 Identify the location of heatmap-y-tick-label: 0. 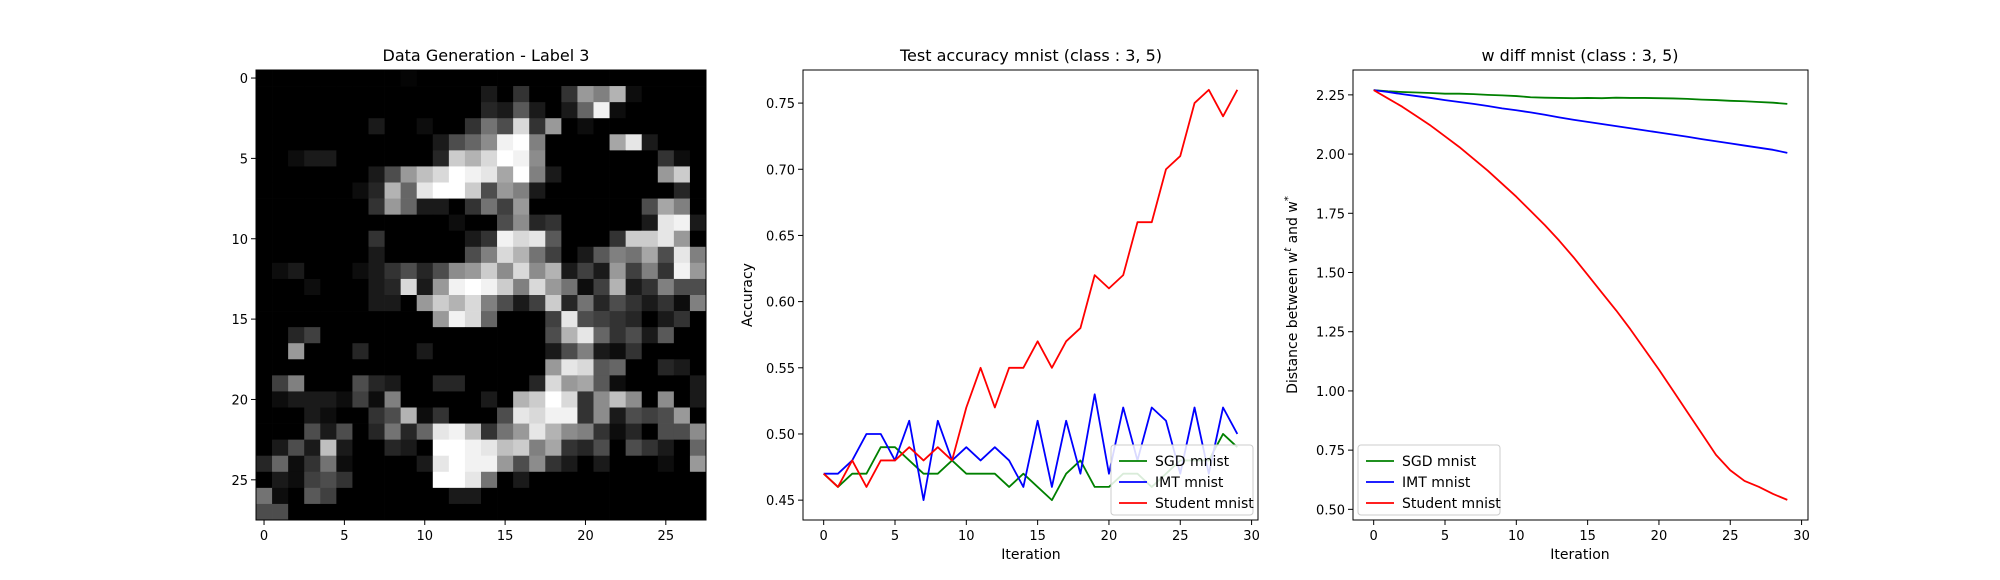
(244, 79).